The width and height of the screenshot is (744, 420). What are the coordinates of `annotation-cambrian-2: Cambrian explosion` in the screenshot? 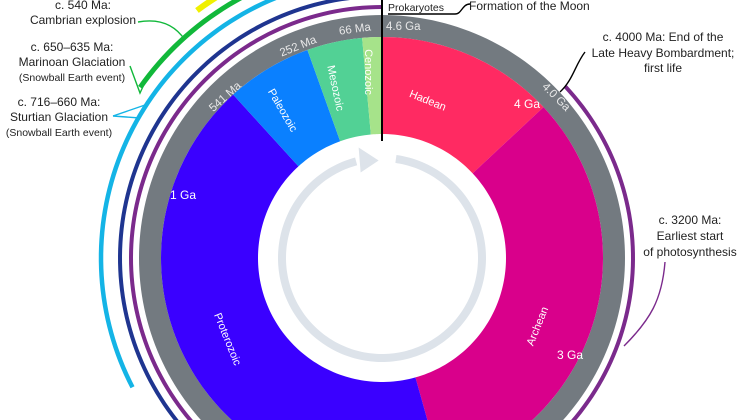 It's located at (83, 20).